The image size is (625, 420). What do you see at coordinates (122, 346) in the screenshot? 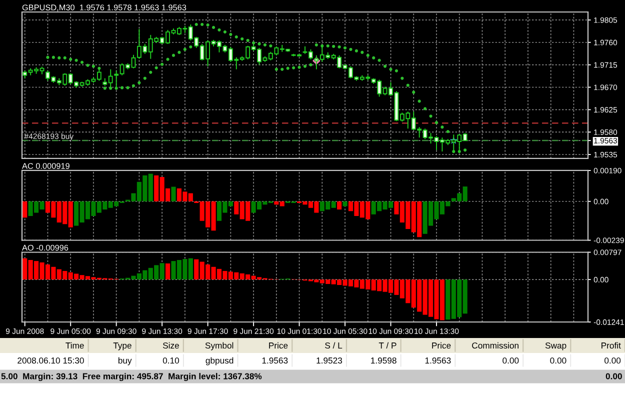
I see `category-label: Type` at bounding box center [122, 346].